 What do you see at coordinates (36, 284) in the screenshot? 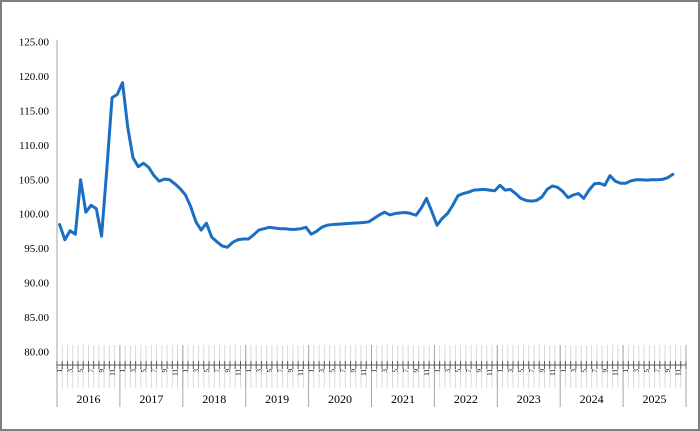
I see `y-axis-label: 90.00` at bounding box center [36, 284].